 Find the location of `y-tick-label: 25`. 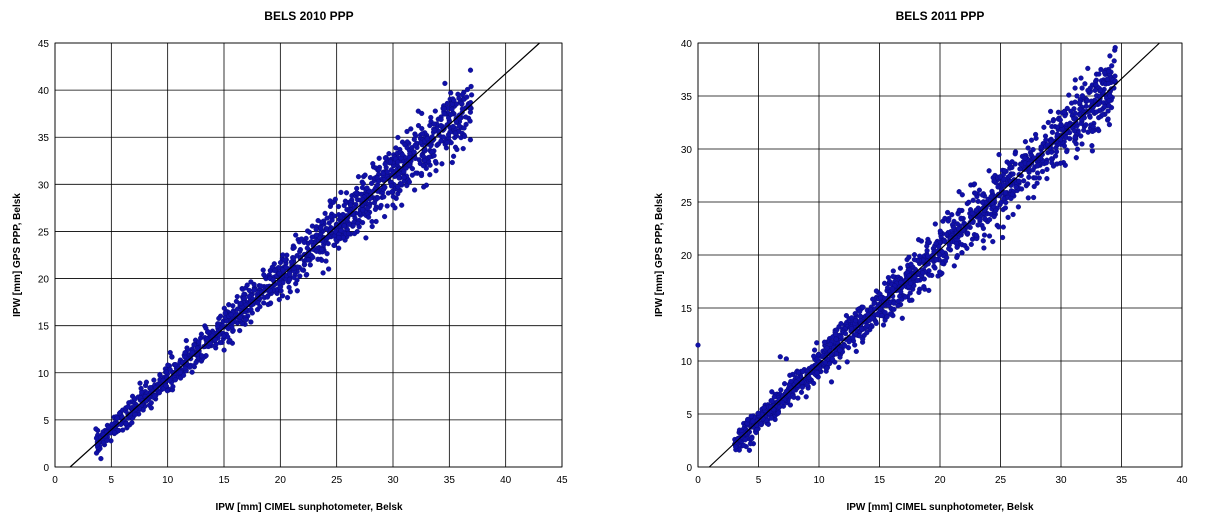

y-tick-label: 25 is located at coordinates (44, 232).